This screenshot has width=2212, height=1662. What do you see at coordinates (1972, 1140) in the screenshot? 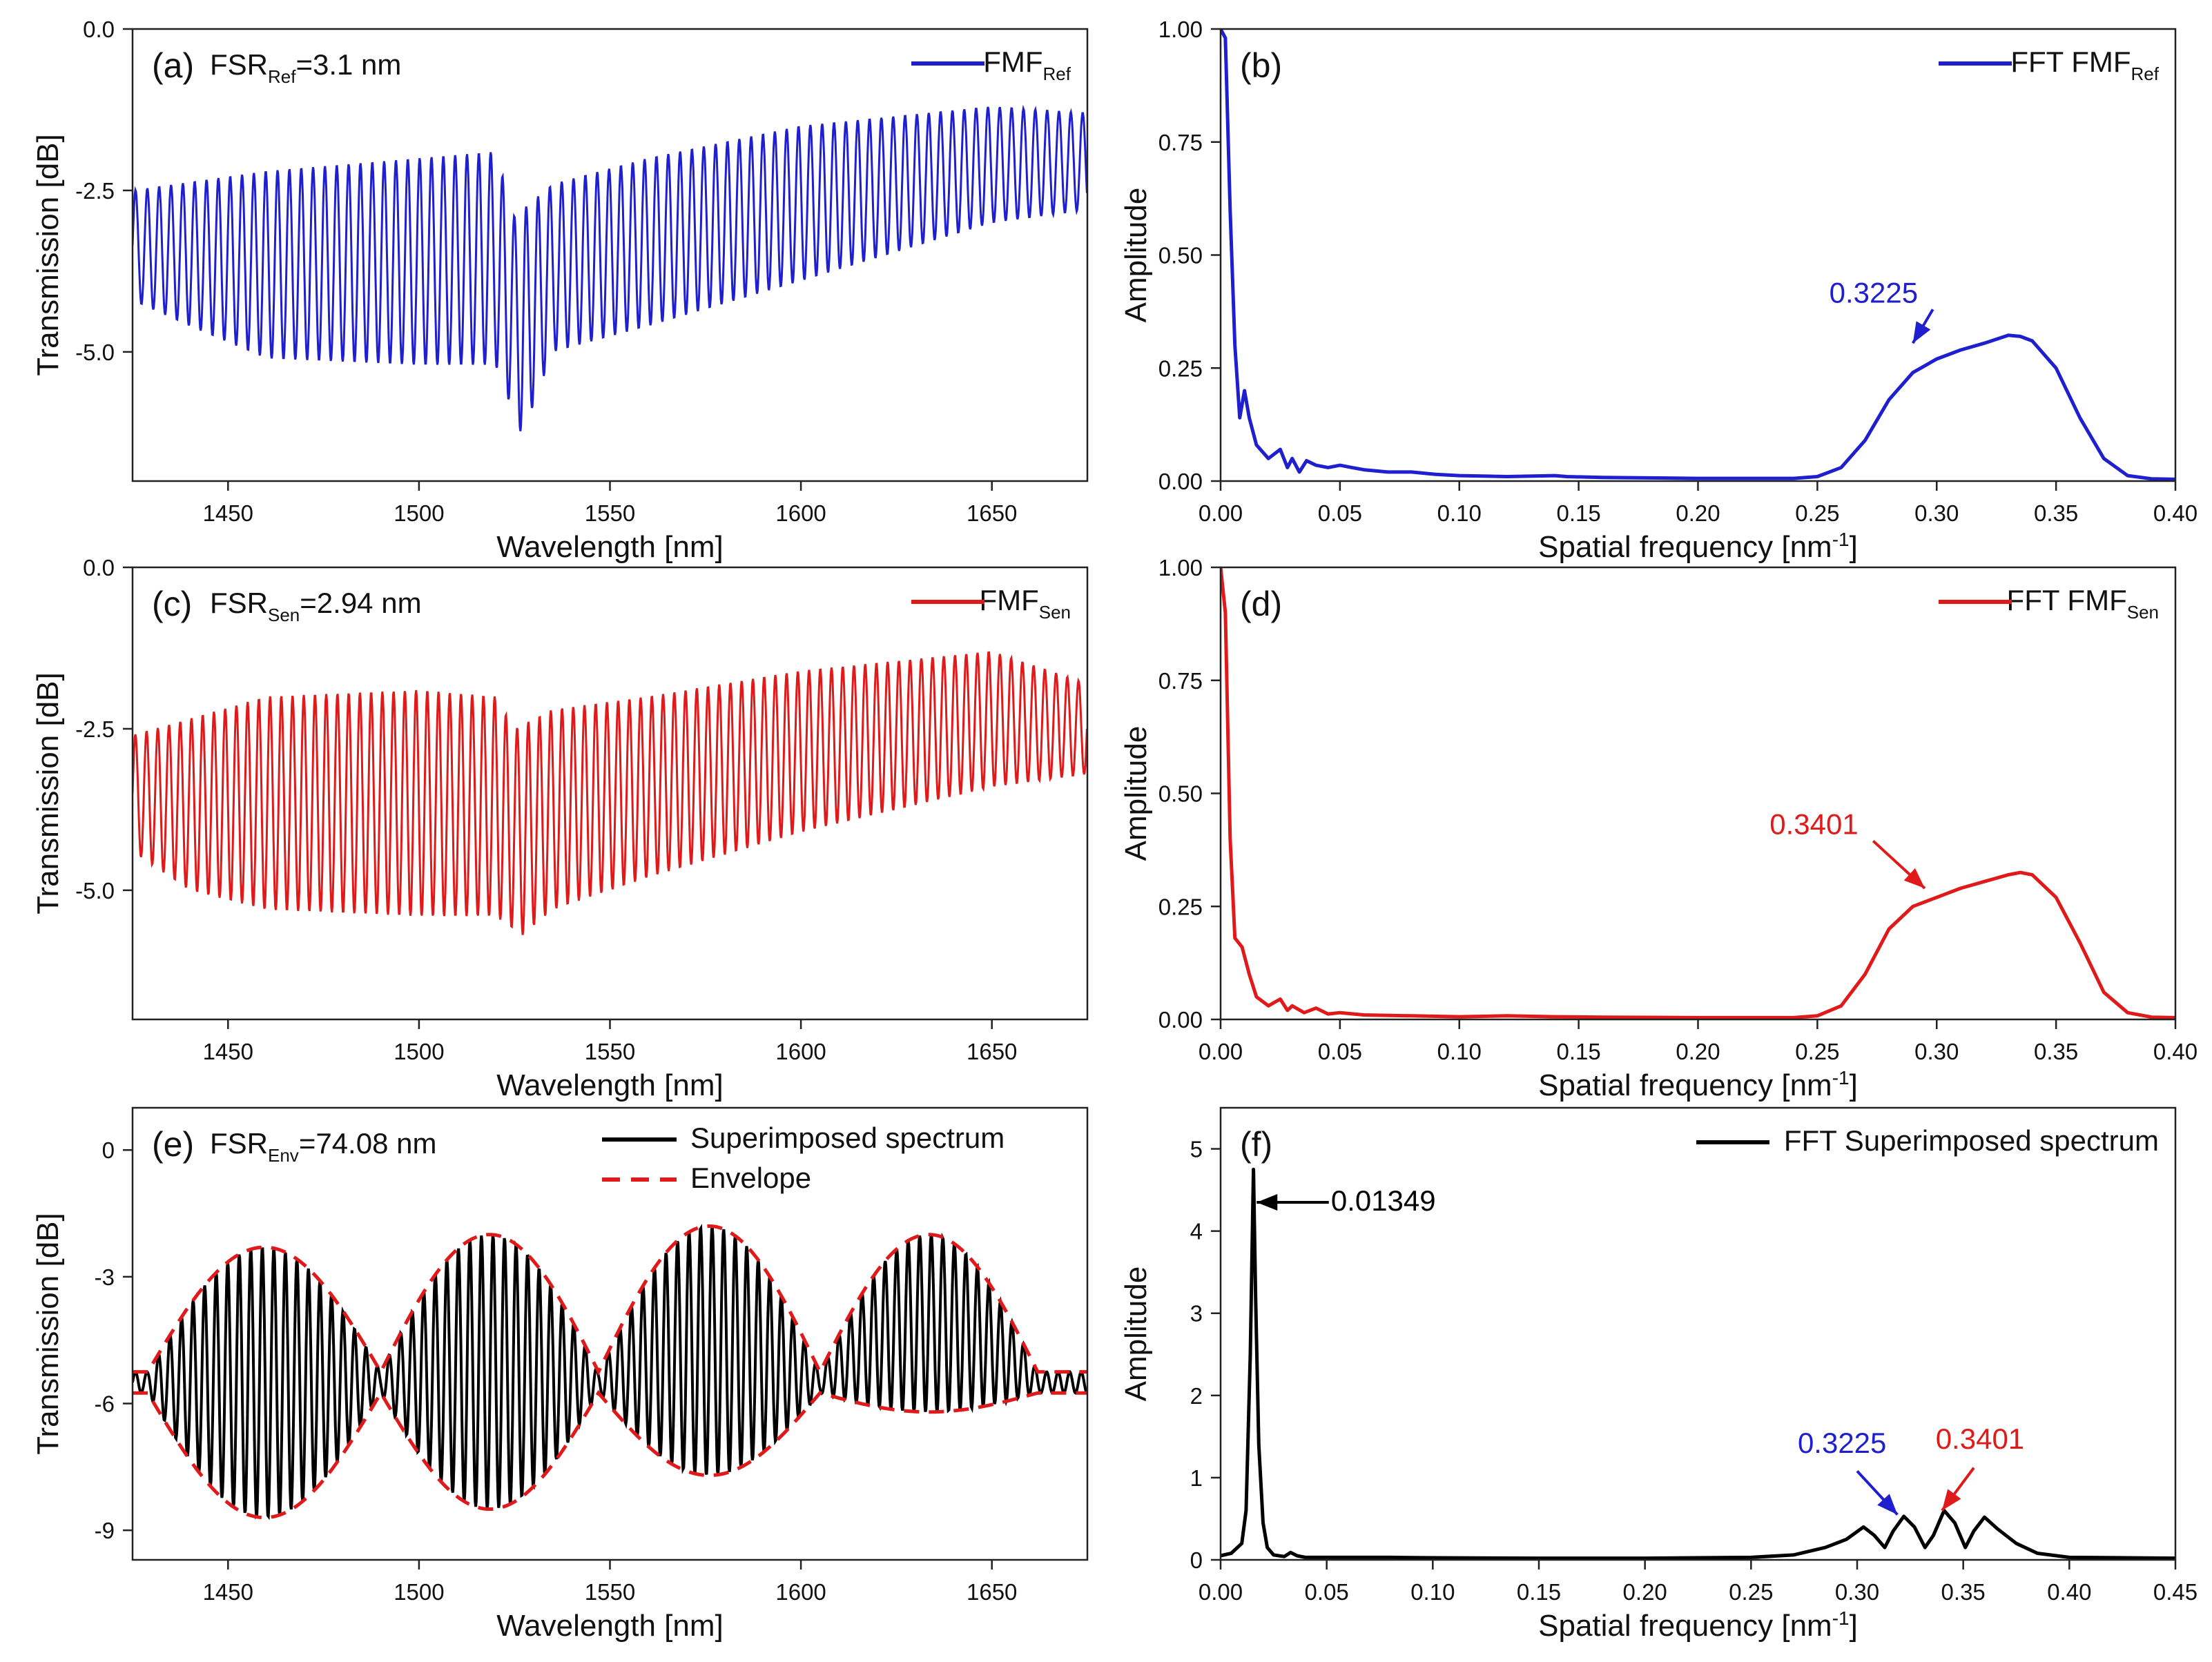
I see `legend-label: FFT Superimposed spectrum` at bounding box center [1972, 1140].